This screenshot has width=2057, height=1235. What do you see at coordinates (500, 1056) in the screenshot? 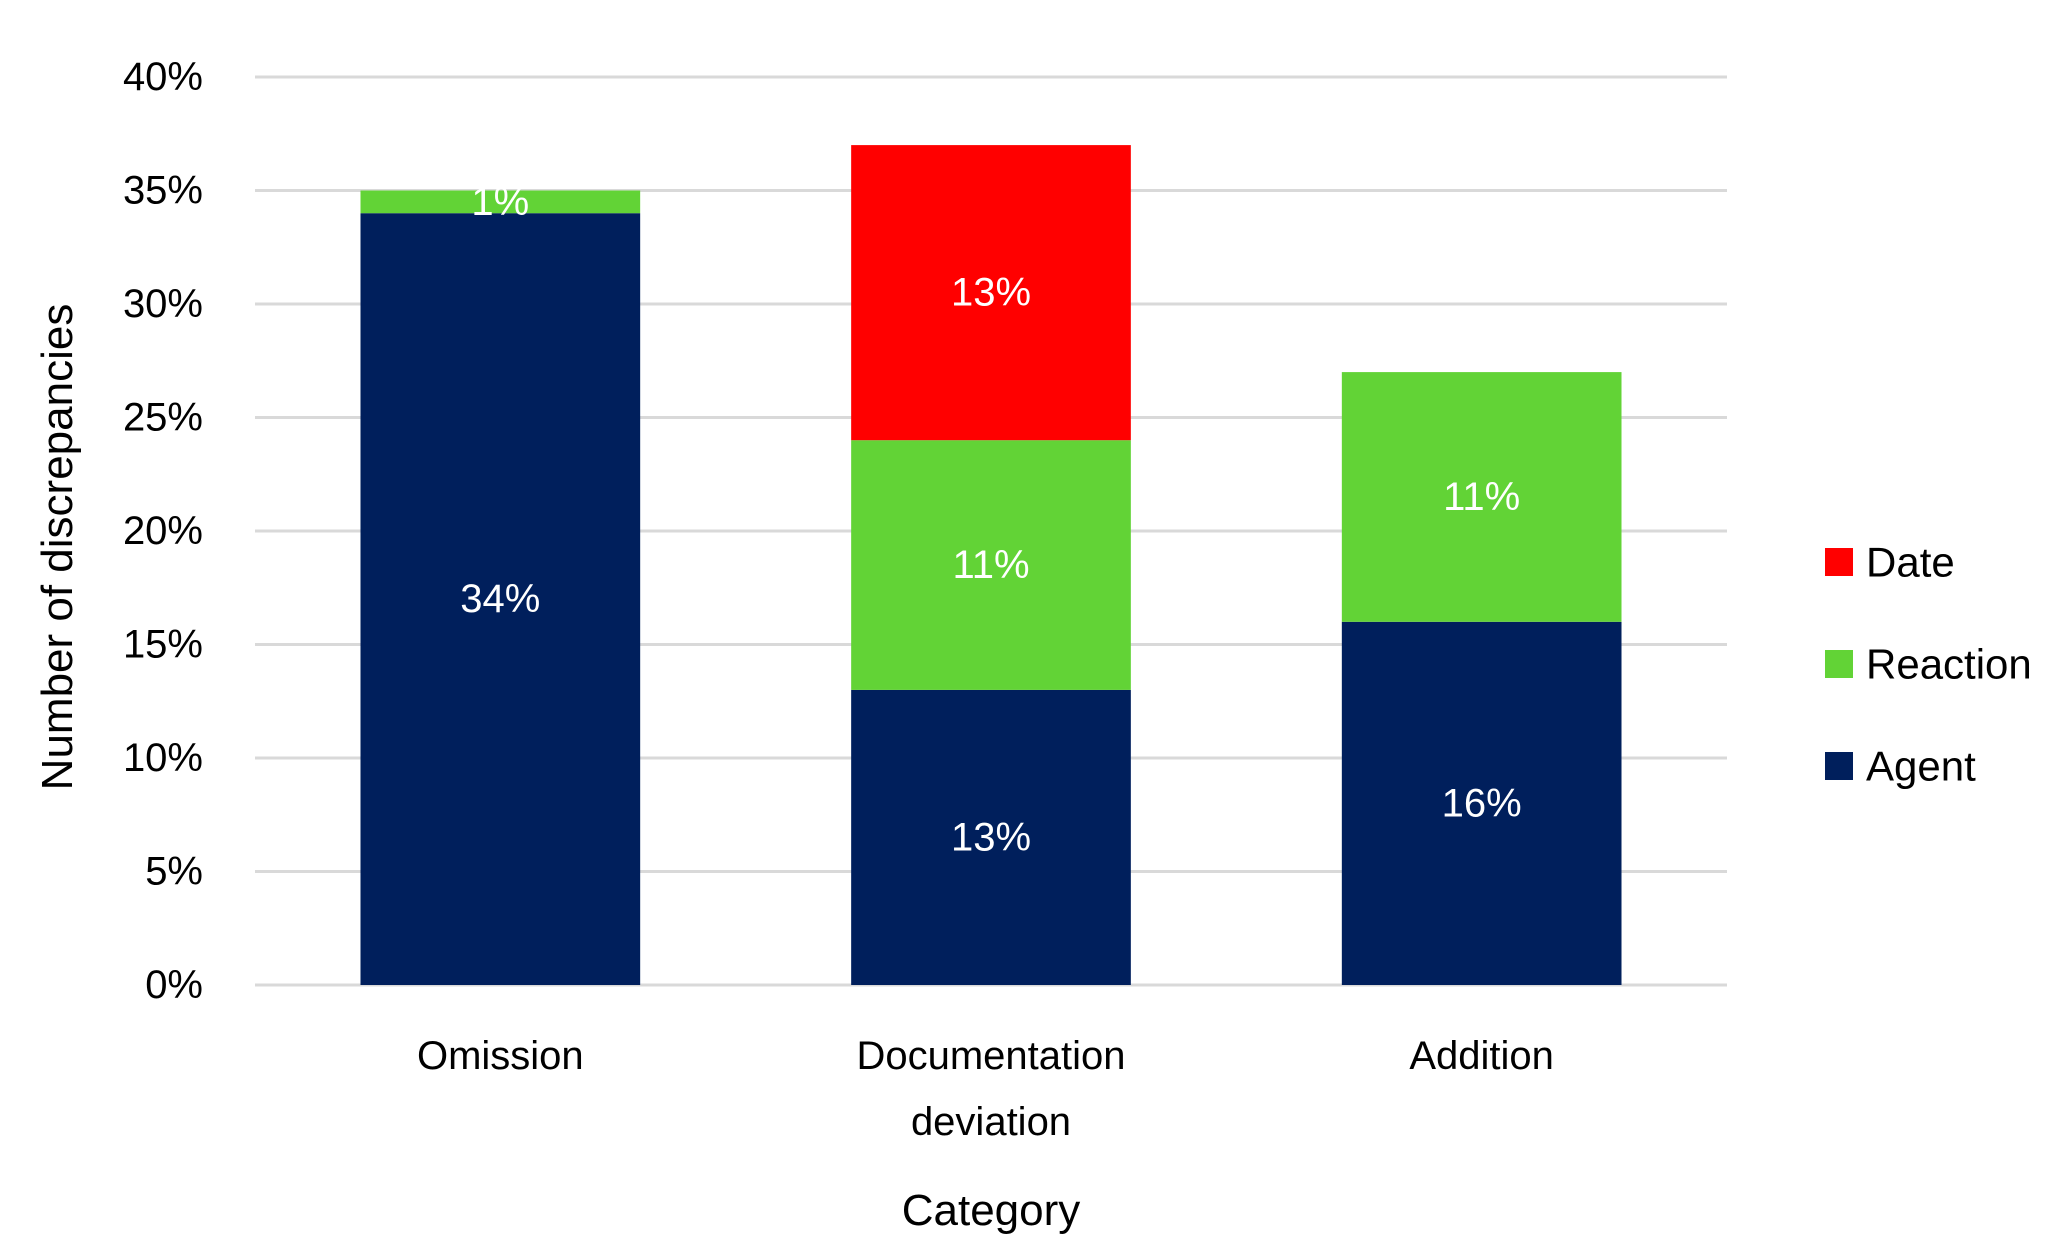
I see `x-tick-label: Omission` at bounding box center [500, 1056].